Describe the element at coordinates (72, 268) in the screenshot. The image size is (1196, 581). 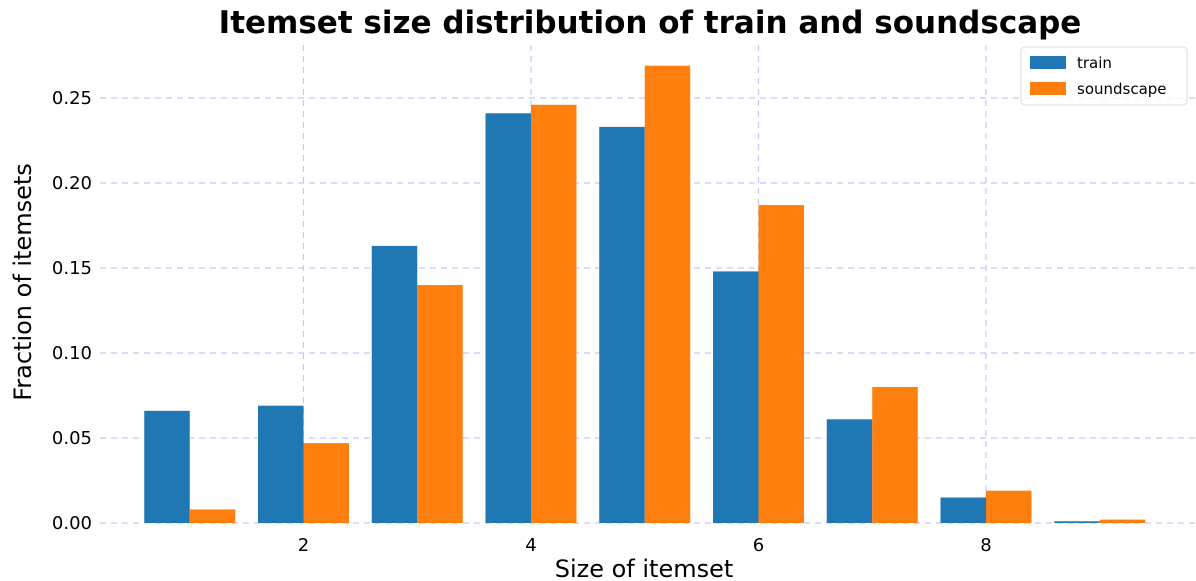
I see `y-tick-label: 0.15` at that location.